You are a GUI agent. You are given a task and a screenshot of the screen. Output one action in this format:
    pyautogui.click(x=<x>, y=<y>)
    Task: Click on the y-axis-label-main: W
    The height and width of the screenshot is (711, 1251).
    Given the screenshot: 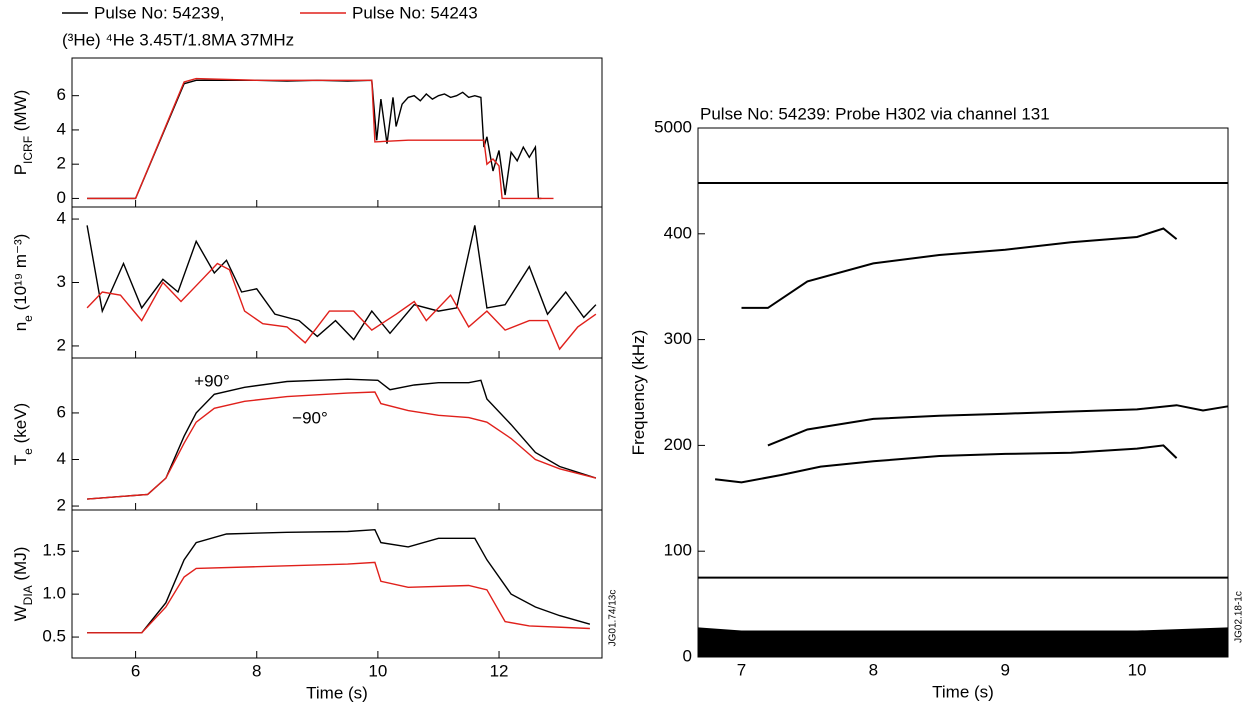 What is the action you would take?
    pyautogui.click(x=20, y=613)
    